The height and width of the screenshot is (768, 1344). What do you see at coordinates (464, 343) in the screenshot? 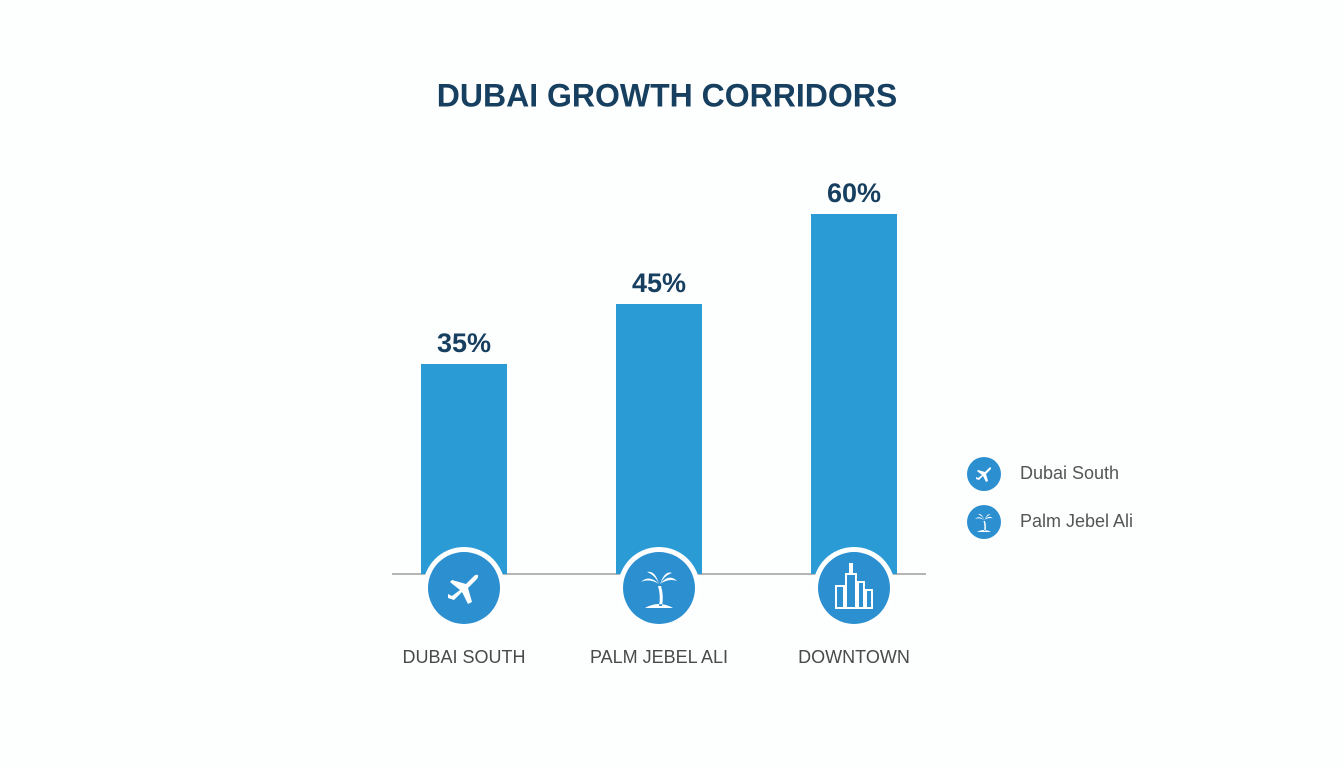
I see `value-label: 35%` at bounding box center [464, 343].